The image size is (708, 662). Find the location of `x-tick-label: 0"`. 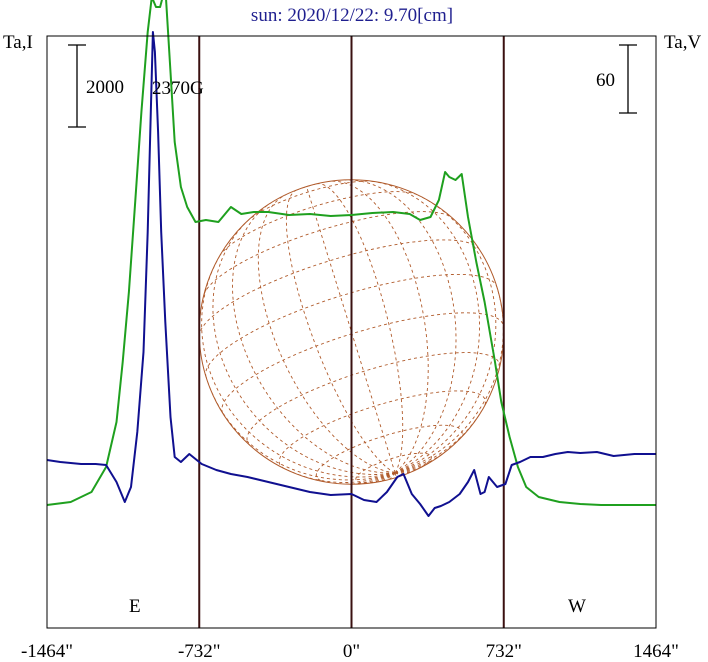

x-tick-label: 0" is located at coordinates (351, 651).